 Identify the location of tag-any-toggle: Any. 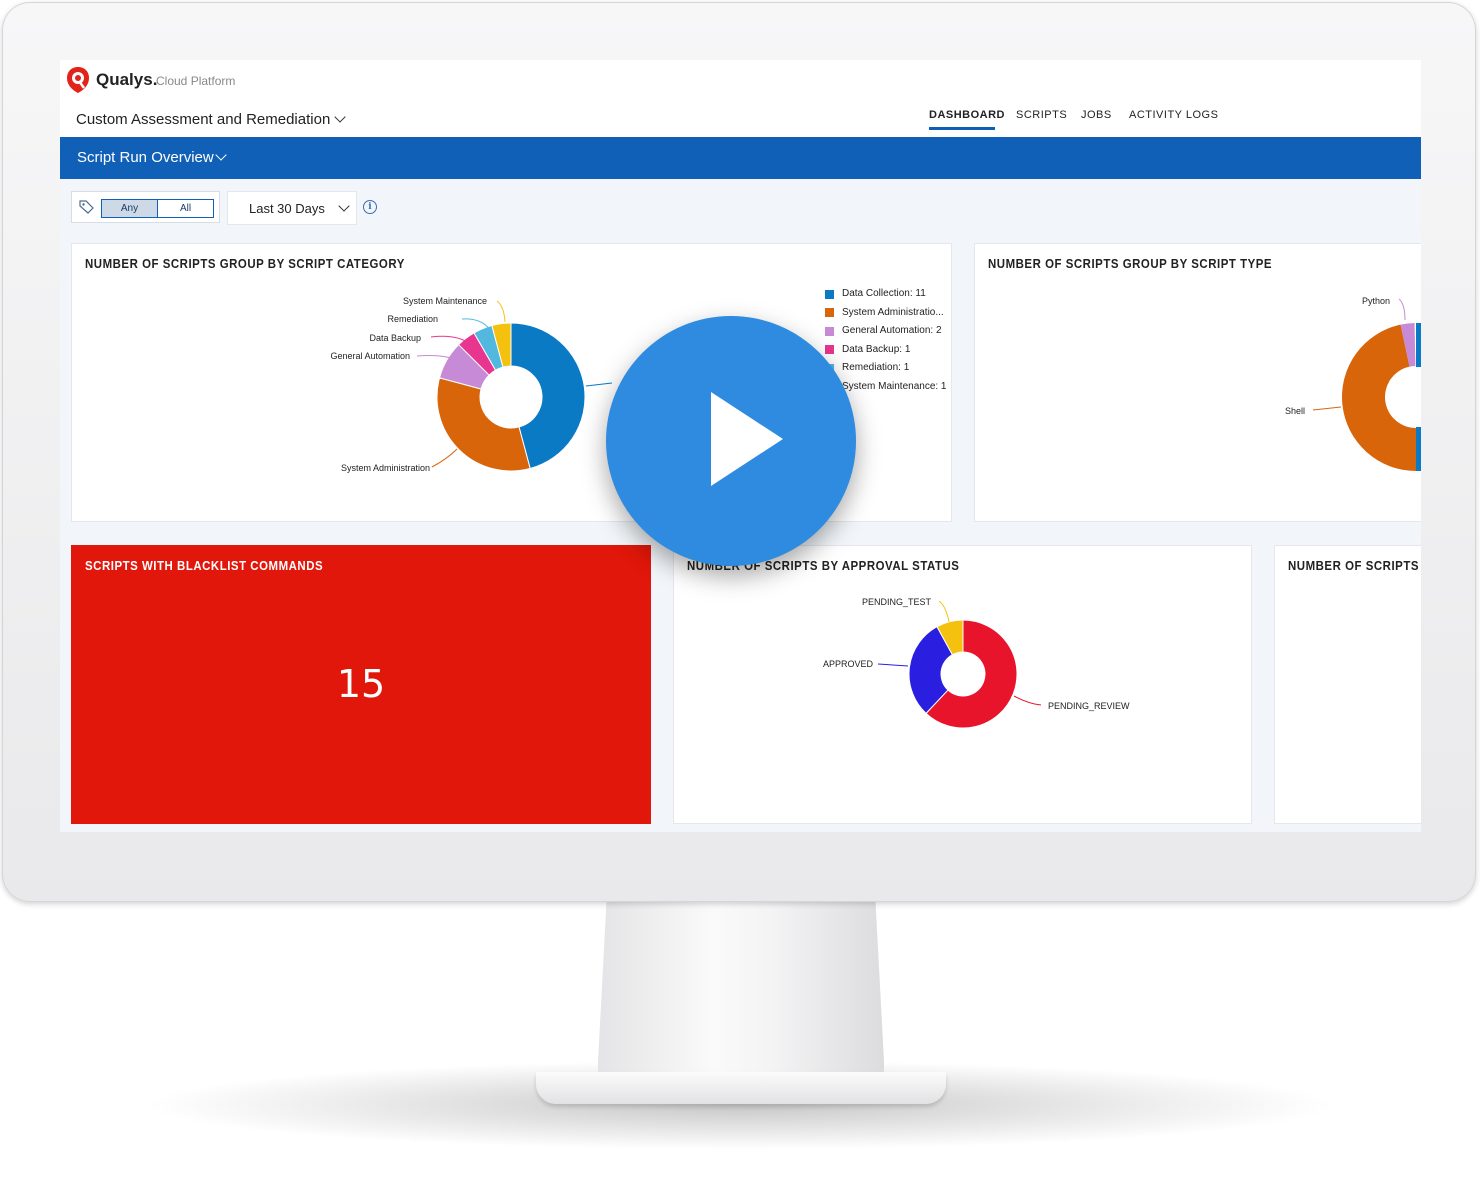
(129, 208).